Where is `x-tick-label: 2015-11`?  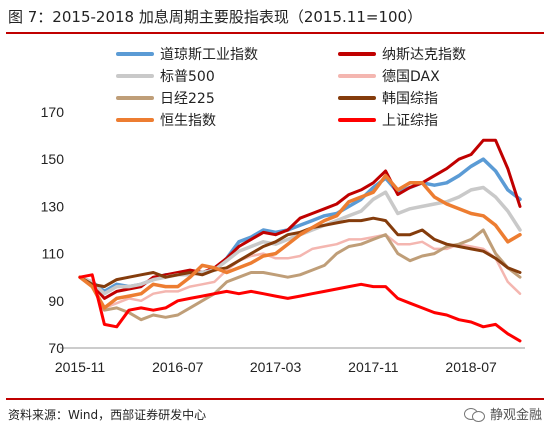 x-tick-label: 2015-11 is located at coordinates (80, 367).